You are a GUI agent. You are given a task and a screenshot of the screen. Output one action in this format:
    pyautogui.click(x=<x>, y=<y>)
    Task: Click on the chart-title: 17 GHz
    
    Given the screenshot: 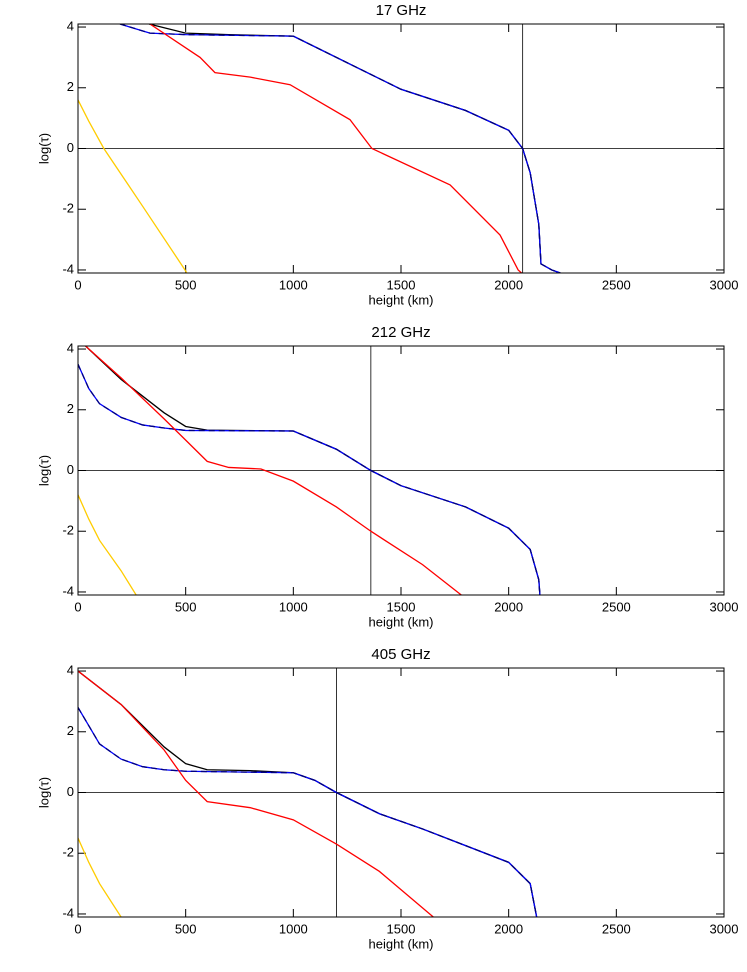 What is the action you would take?
    pyautogui.click(x=401, y=10)
    